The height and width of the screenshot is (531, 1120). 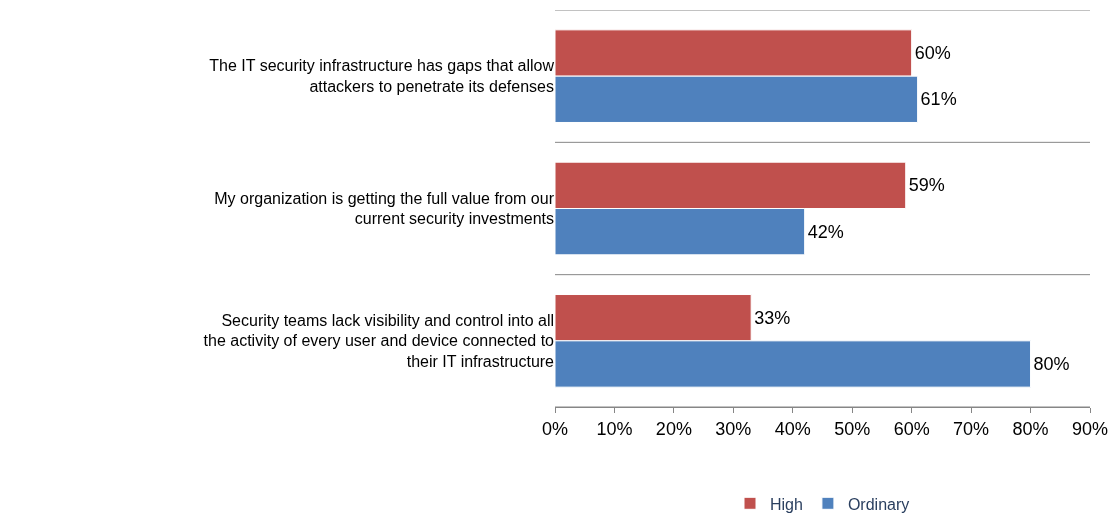 What do you see at coordinates (938, 99) in the screenshot?
I see `data-label: 61%` at bounding box center [938, 99].